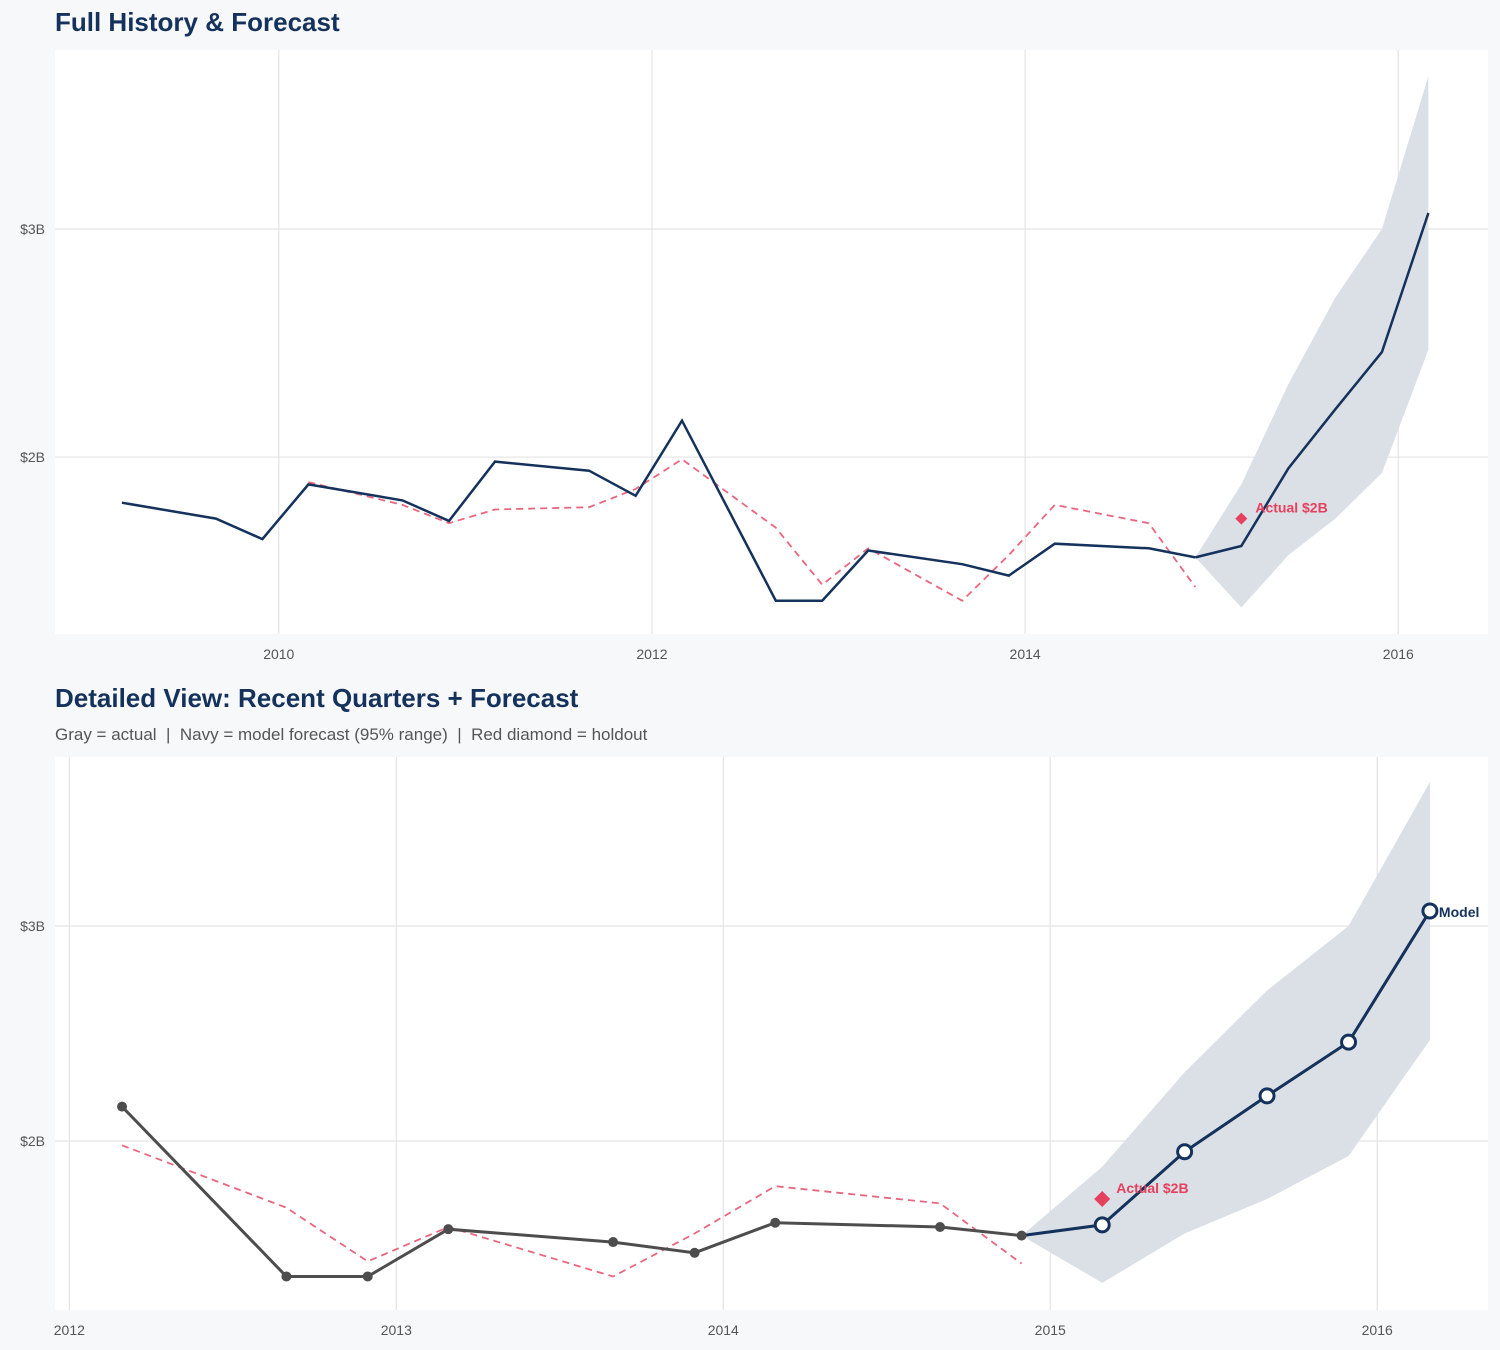 This screenshot has width=1500, height=1350. I want to click on x-tick-label: 2015, so click(1050, 1330).